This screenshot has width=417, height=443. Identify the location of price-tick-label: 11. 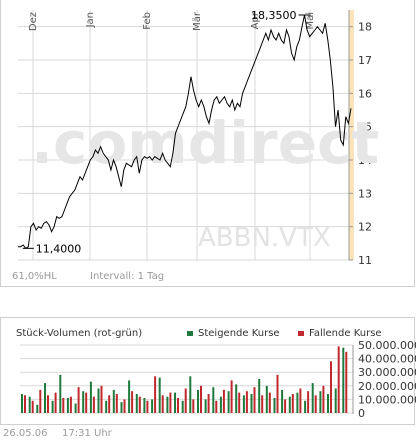
(365, 260).